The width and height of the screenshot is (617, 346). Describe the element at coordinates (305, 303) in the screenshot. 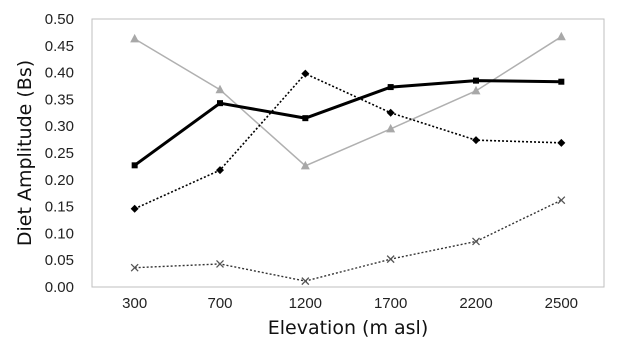

I see `x-tick-label: 1200` at that location.